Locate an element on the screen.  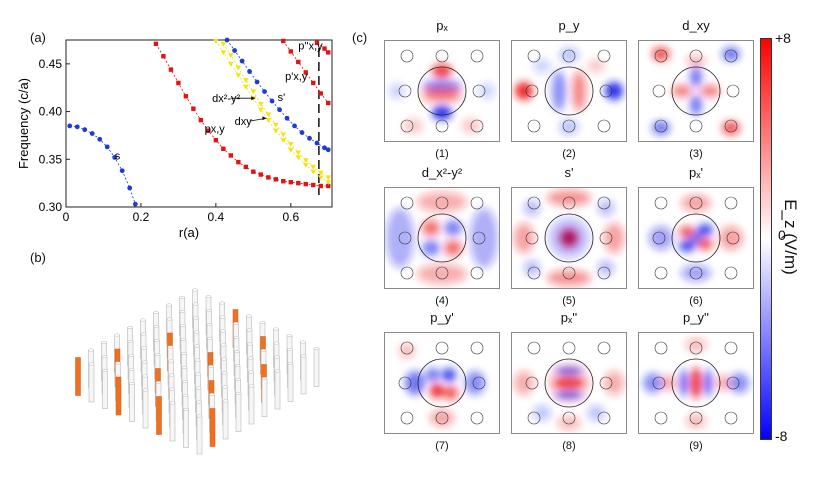
field-map-title: s' is located at coordinates (569, 172).